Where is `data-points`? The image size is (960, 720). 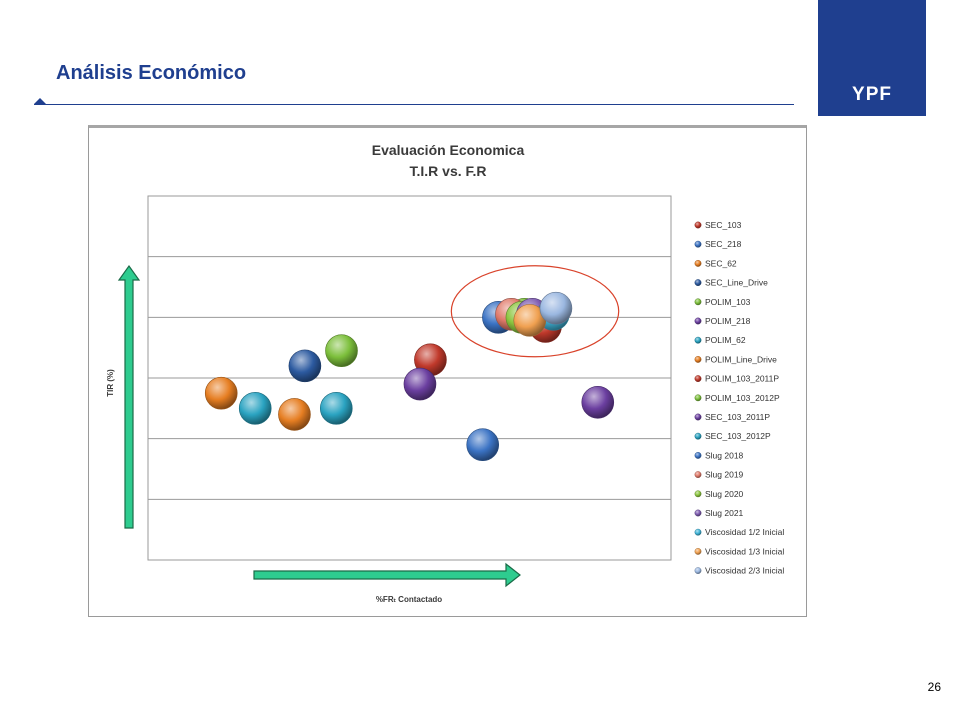
data-points is located at coordinates (409, 376).